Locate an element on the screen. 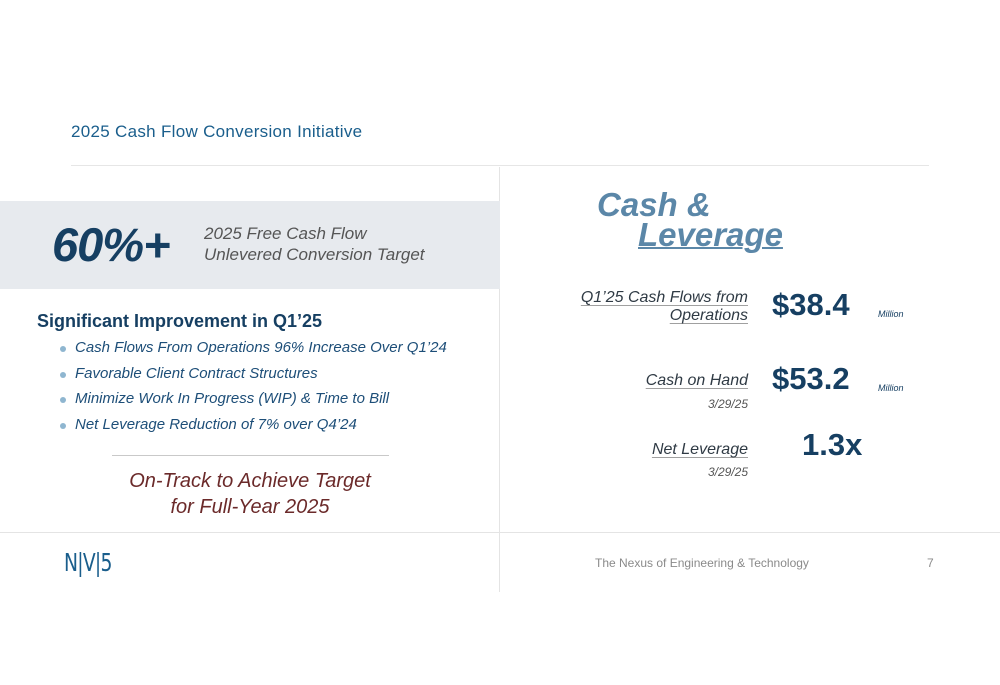 The image size is (1000, 685). metric-label-cash-on-hand: Cash on Hand is located at coordinates (696, 380).